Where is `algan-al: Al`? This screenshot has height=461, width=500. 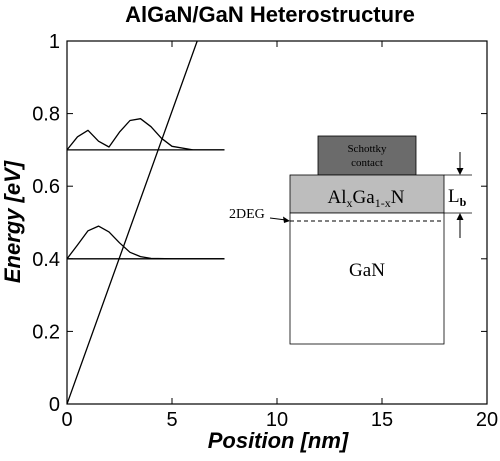
algan-al: Al is located at coordinates (337, 197).